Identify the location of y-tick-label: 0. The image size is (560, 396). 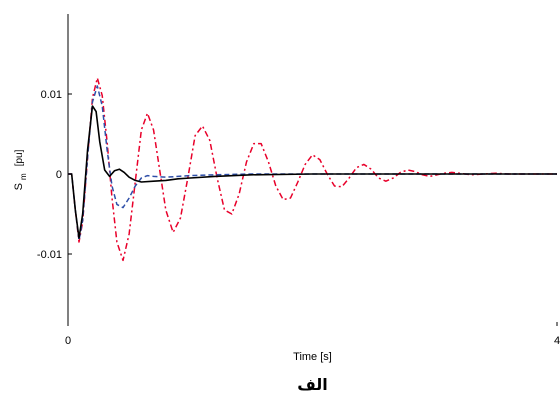
(59, 175).